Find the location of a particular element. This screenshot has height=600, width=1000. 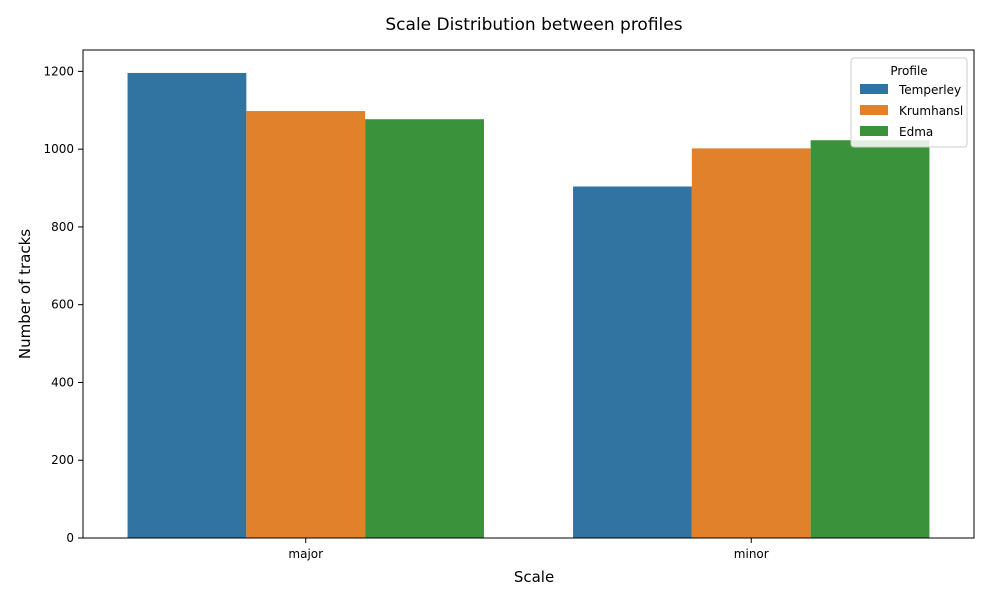

y-tick-label: 1200 is located at coordinates (58, 71).